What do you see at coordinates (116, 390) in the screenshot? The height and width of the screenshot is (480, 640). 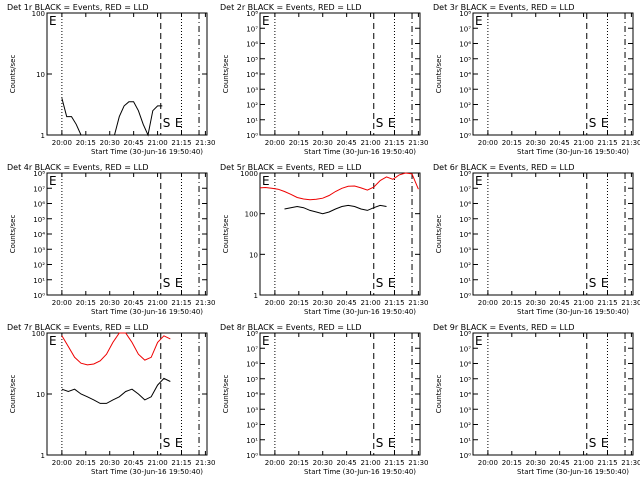 I see `events-series-line` at bounding box center [116, 390].